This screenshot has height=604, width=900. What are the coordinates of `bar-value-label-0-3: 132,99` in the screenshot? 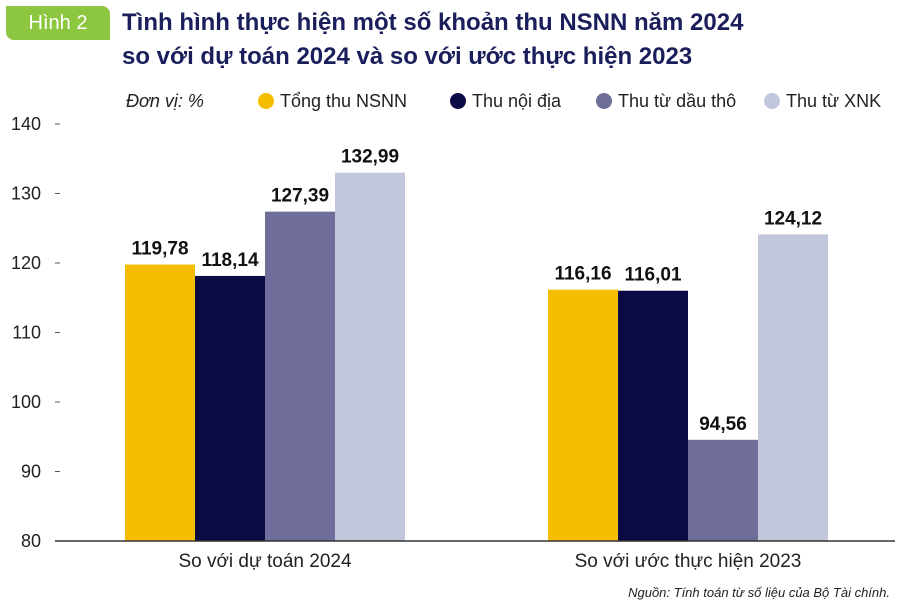 It's located at (370, 157).